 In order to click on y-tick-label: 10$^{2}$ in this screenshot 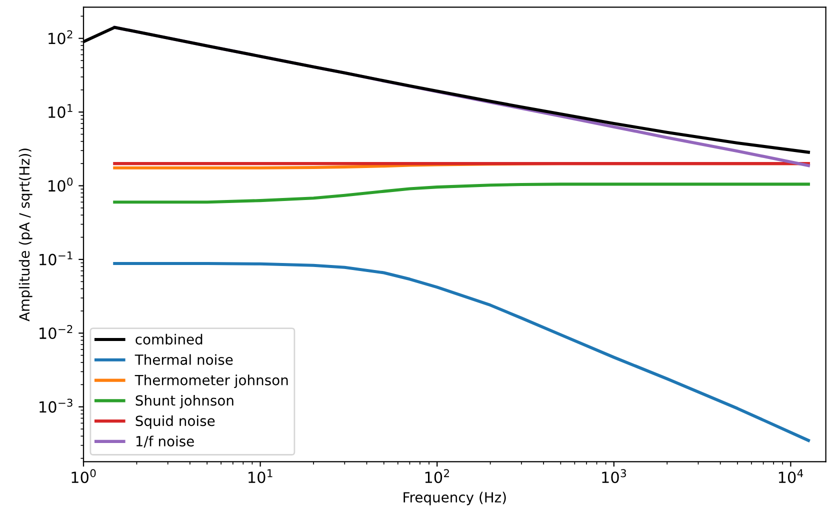, I will do `click(60, 37)`.